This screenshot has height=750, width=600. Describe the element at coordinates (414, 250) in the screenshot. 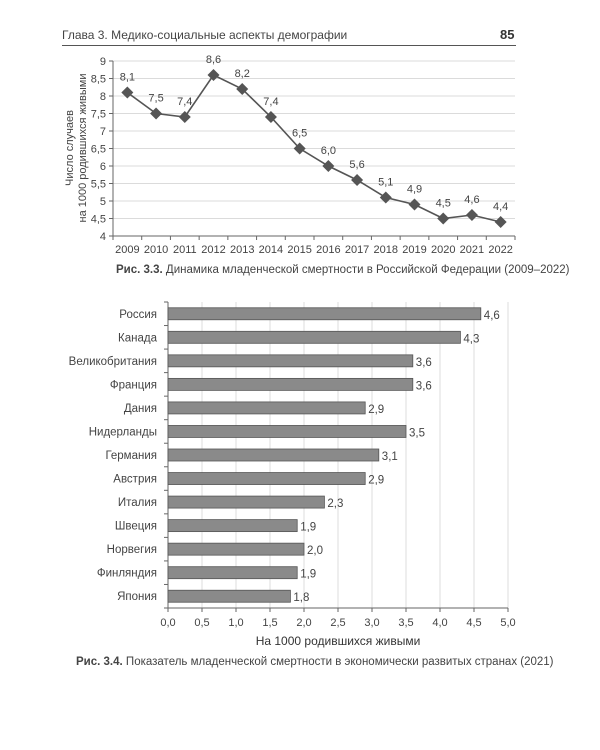

I see `x-tick-label: 2019` at that location.